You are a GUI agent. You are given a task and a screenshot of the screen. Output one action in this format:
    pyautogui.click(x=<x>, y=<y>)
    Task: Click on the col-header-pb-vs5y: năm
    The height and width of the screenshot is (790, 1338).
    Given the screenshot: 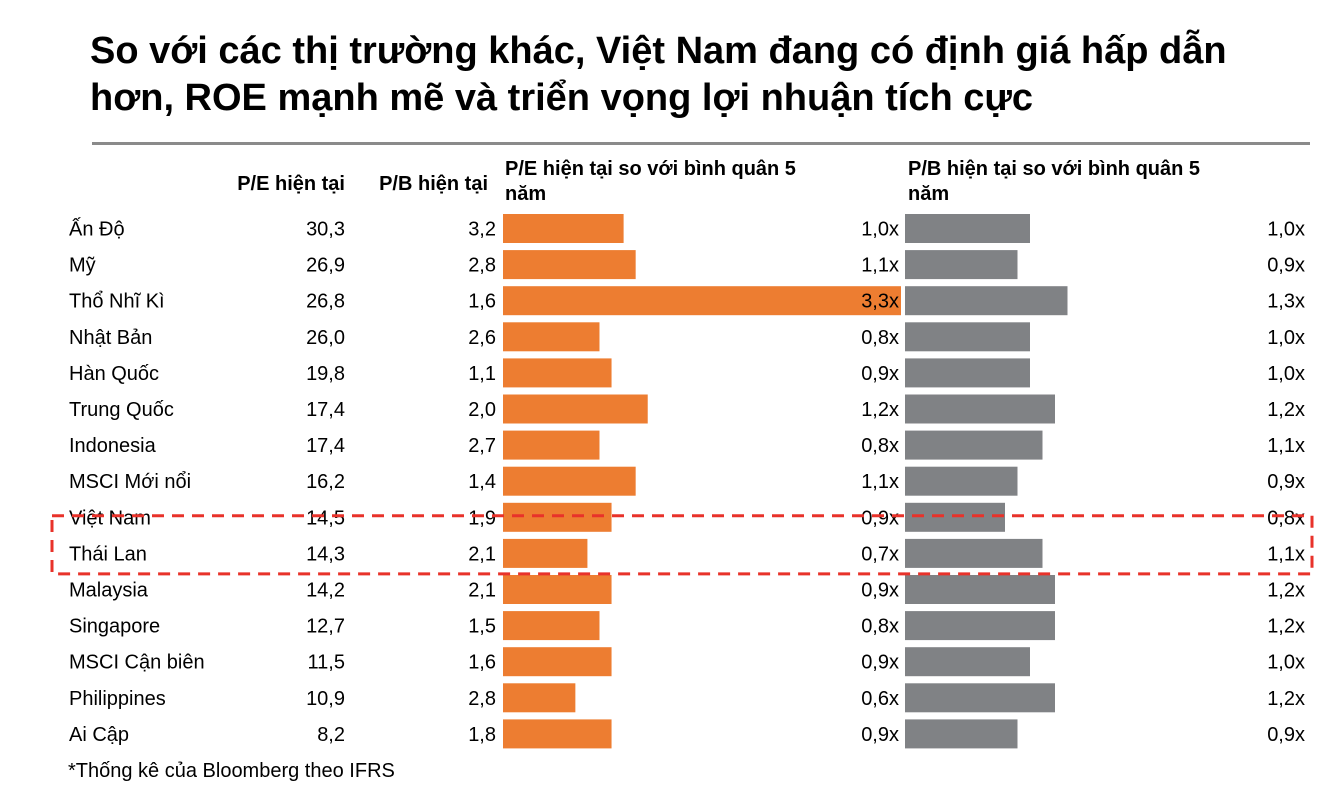 What is the action you would take?
    pyautogui.click(x=928, y=194)
    